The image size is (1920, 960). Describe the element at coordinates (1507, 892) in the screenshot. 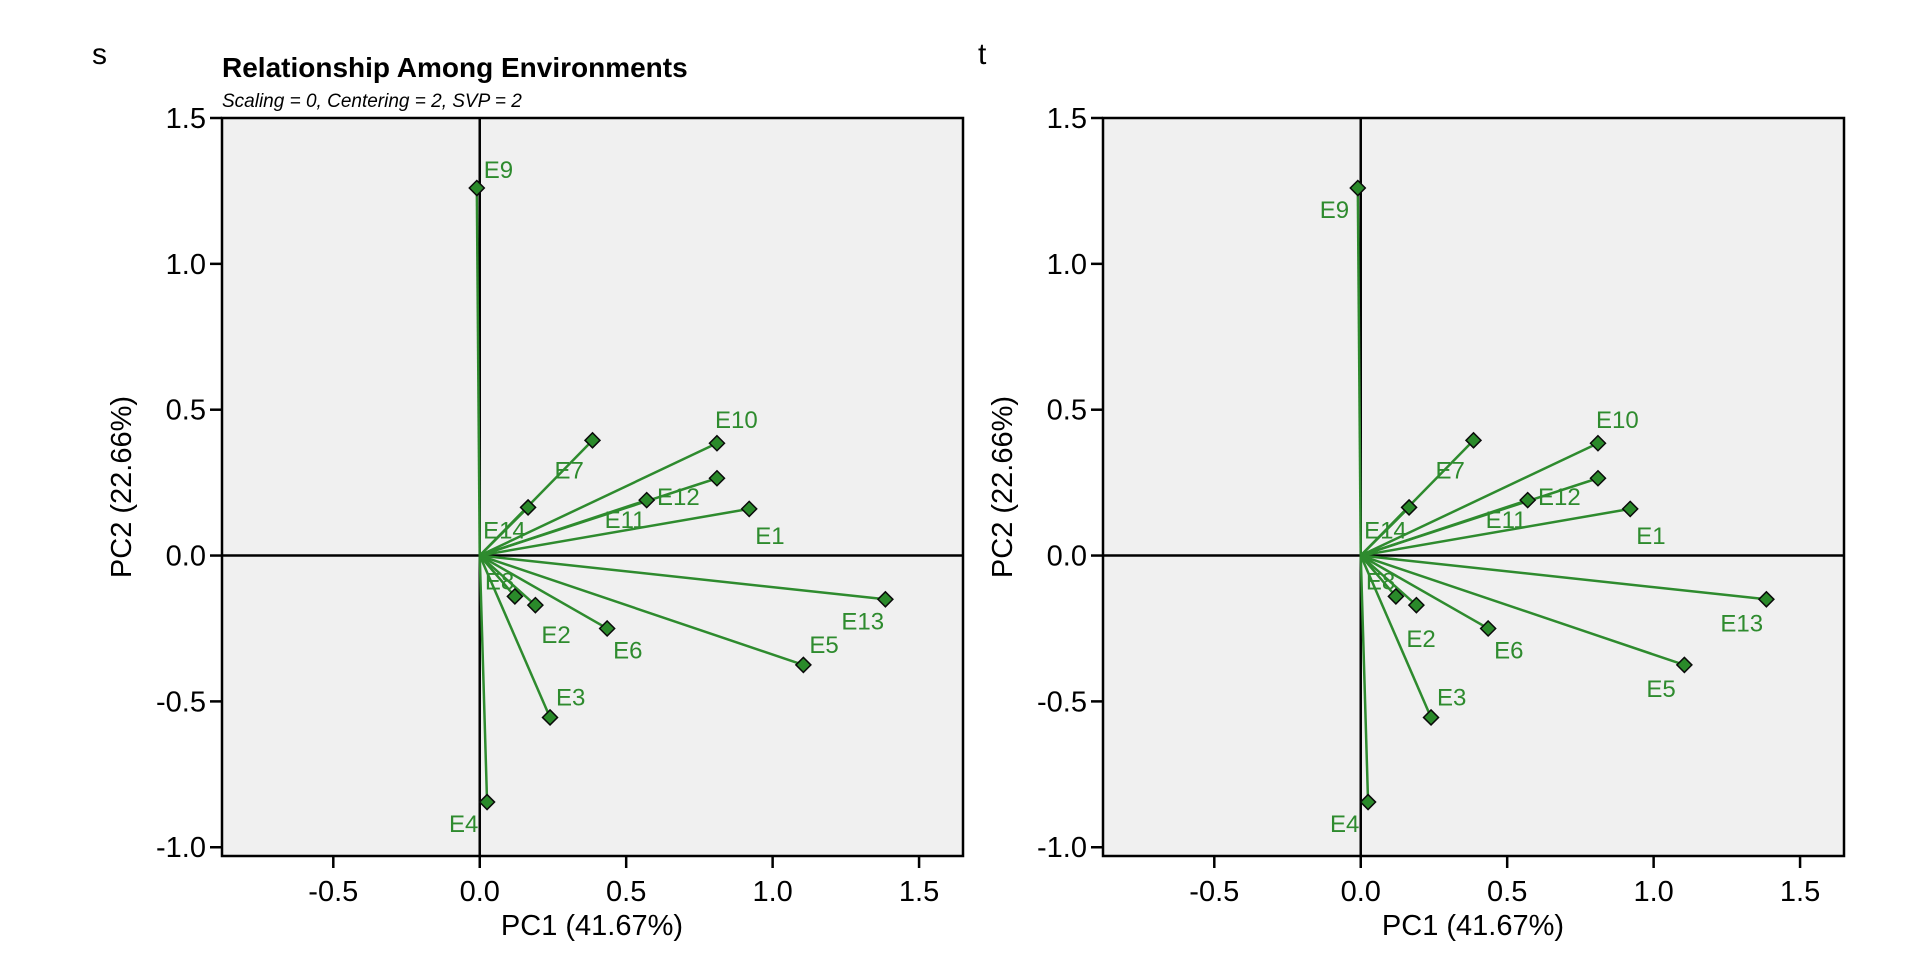

I see `x-tick-label: 0.5` at that location.